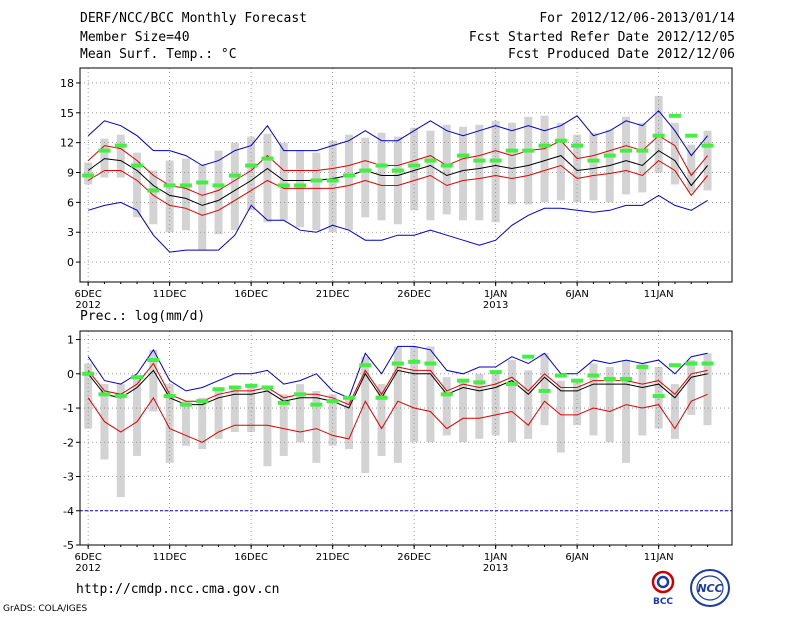  I want to click on y-tick-label: -3, so click(68, 477).